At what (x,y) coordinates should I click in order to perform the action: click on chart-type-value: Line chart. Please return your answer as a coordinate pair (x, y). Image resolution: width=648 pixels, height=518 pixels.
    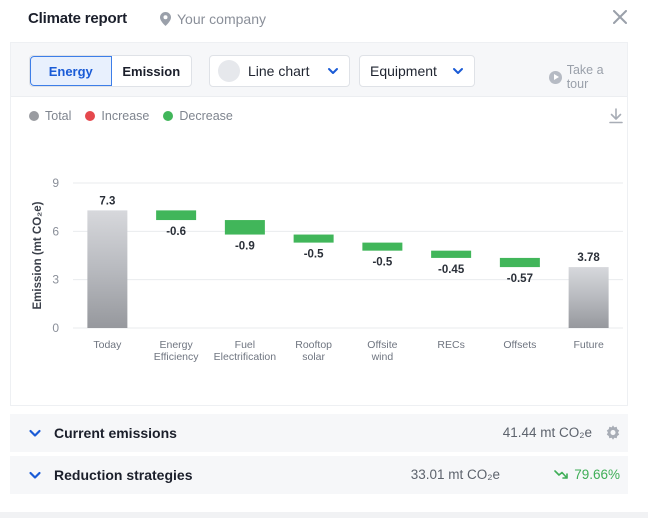
    Looking at the image, I should click on (279, 71).